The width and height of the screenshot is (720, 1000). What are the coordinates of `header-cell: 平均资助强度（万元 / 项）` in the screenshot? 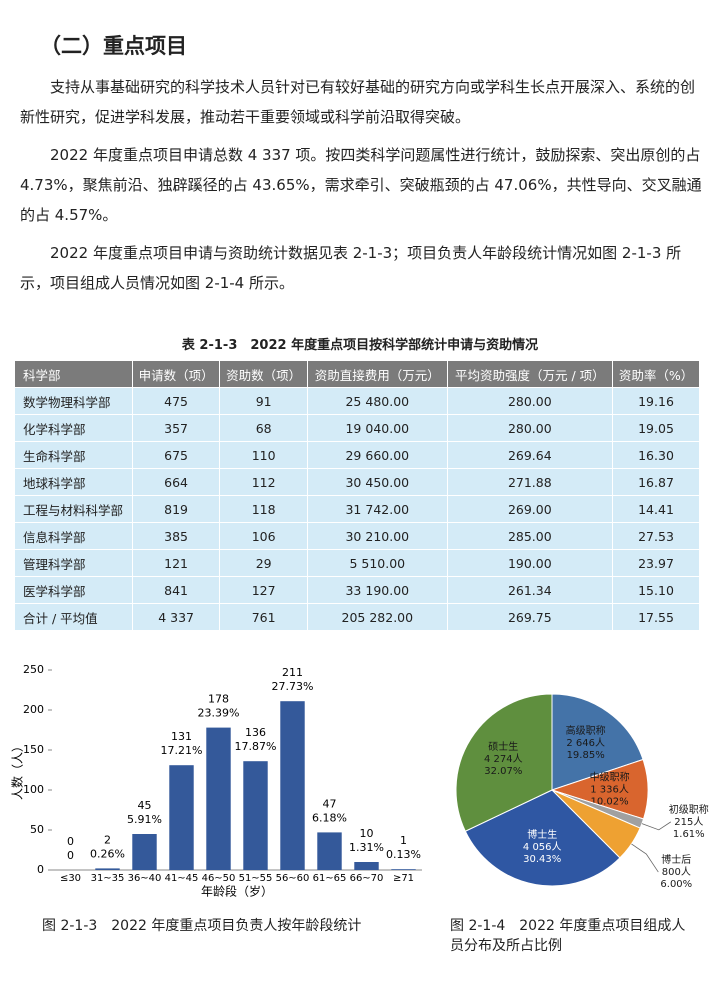 It's located at (530, 374).